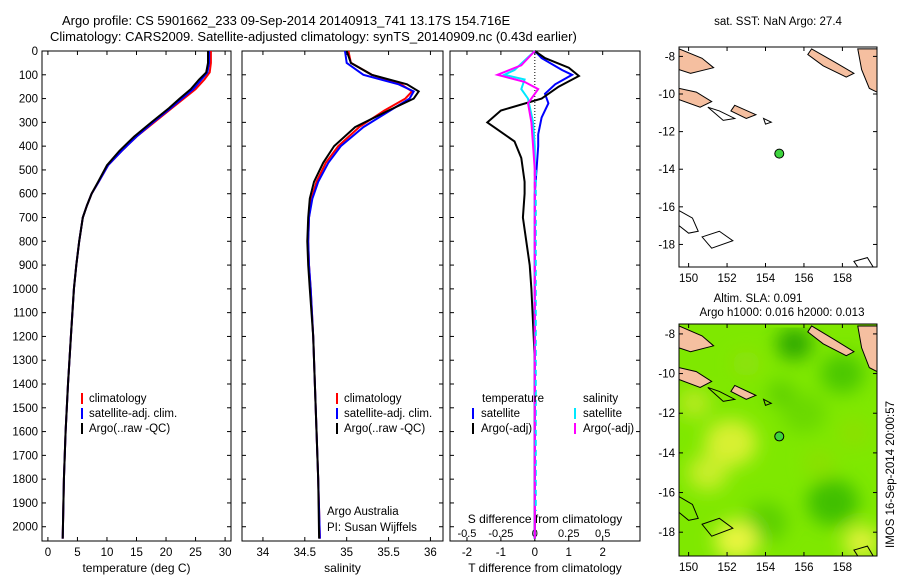  Describe the element at coordinates (25, 480) in the screenshot. I see `y-tick-label: 1800` at that location.